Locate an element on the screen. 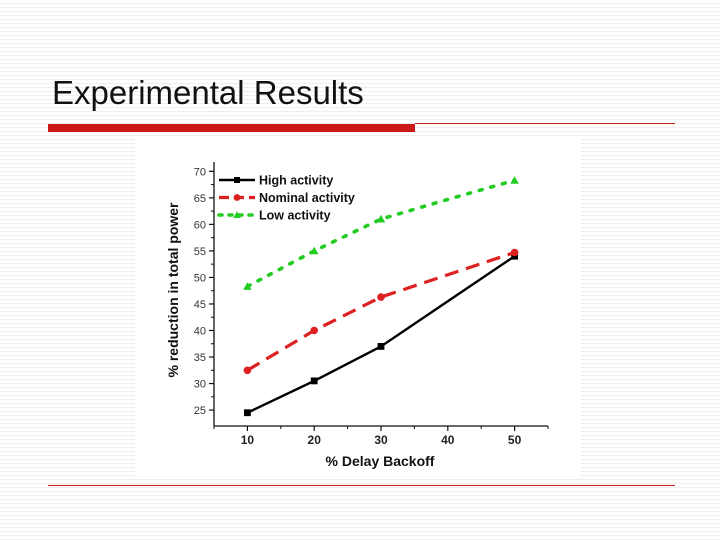  x-tick-label: 40 is located at coordinates (448, 440).